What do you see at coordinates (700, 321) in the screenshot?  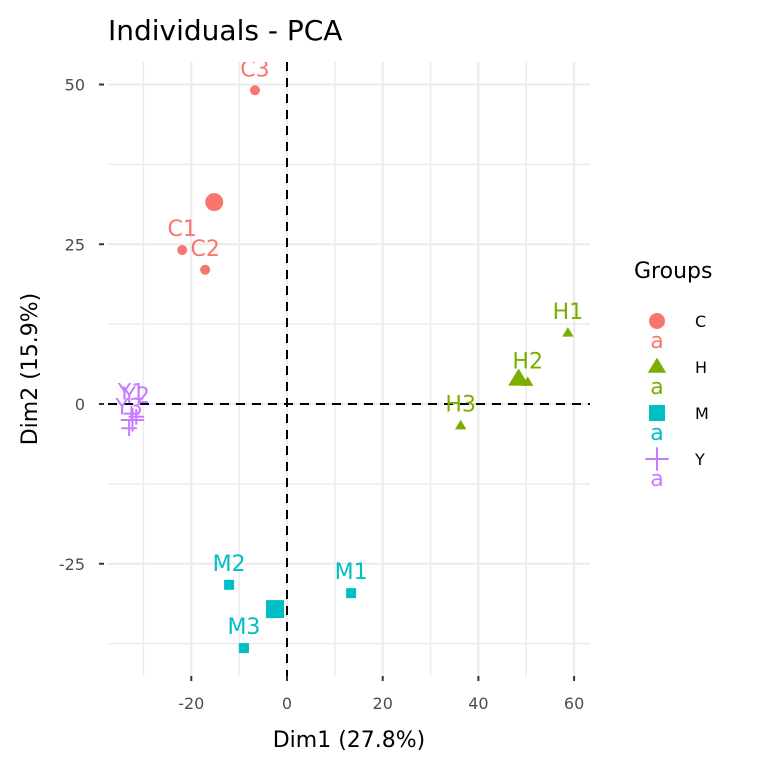 I see `legend-label: C` at bounding box center [700, 321].